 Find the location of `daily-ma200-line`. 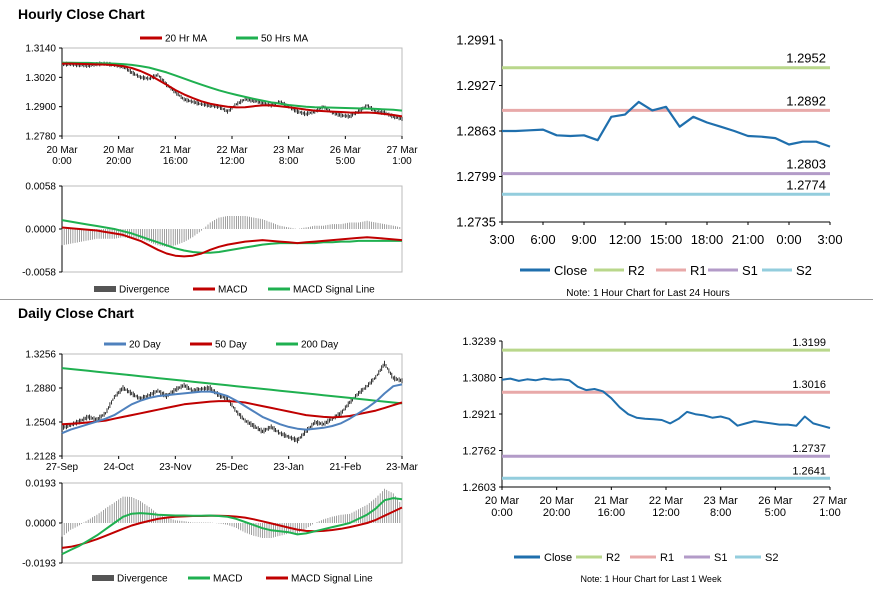

daily-ma200-line is located at coordinates (232, 386).